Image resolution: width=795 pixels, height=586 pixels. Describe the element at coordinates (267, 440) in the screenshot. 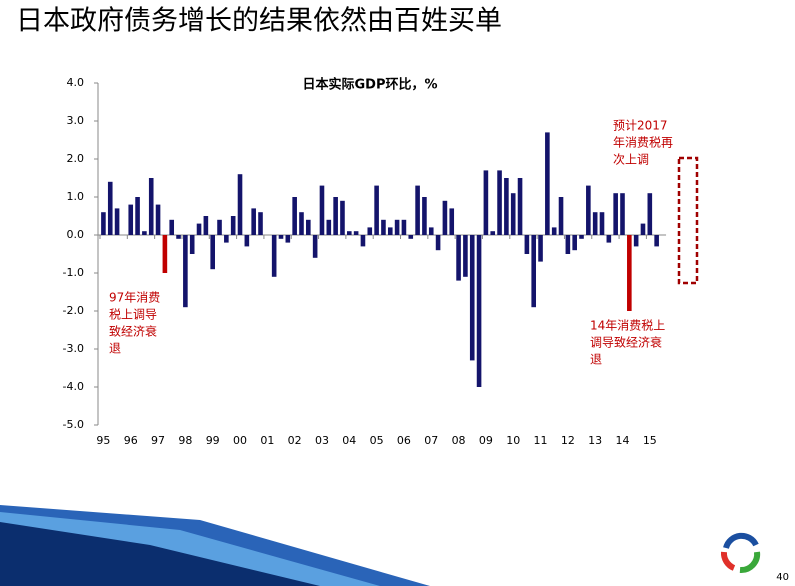

I see `x-tick-label: 01` at that location.